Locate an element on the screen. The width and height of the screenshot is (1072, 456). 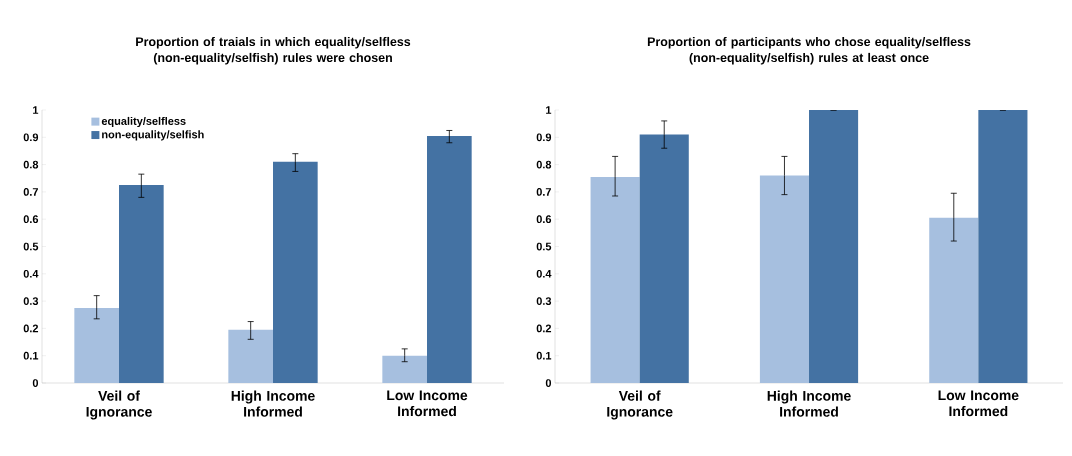
legend-label: equality/selfless is located at coordinates (143, 122).